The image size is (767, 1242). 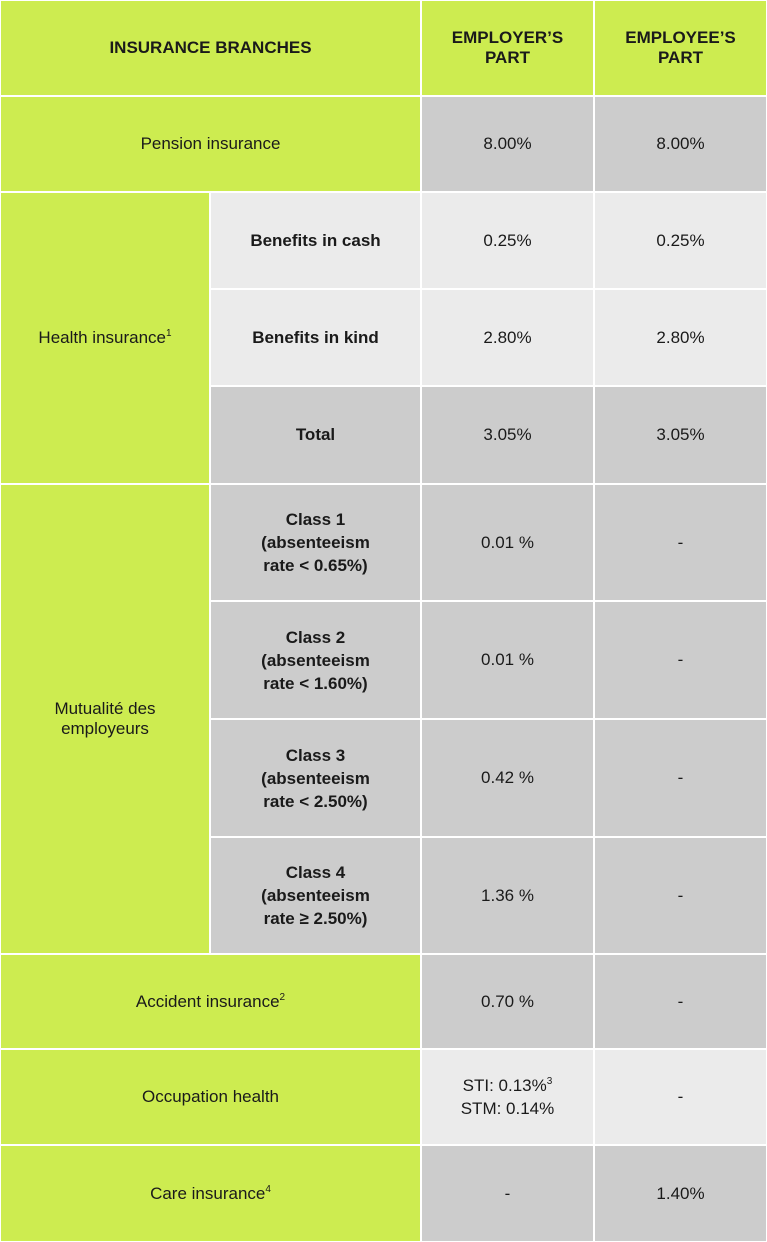 I want to click on footnote-mark: 4, so click(x=268, y=1189).